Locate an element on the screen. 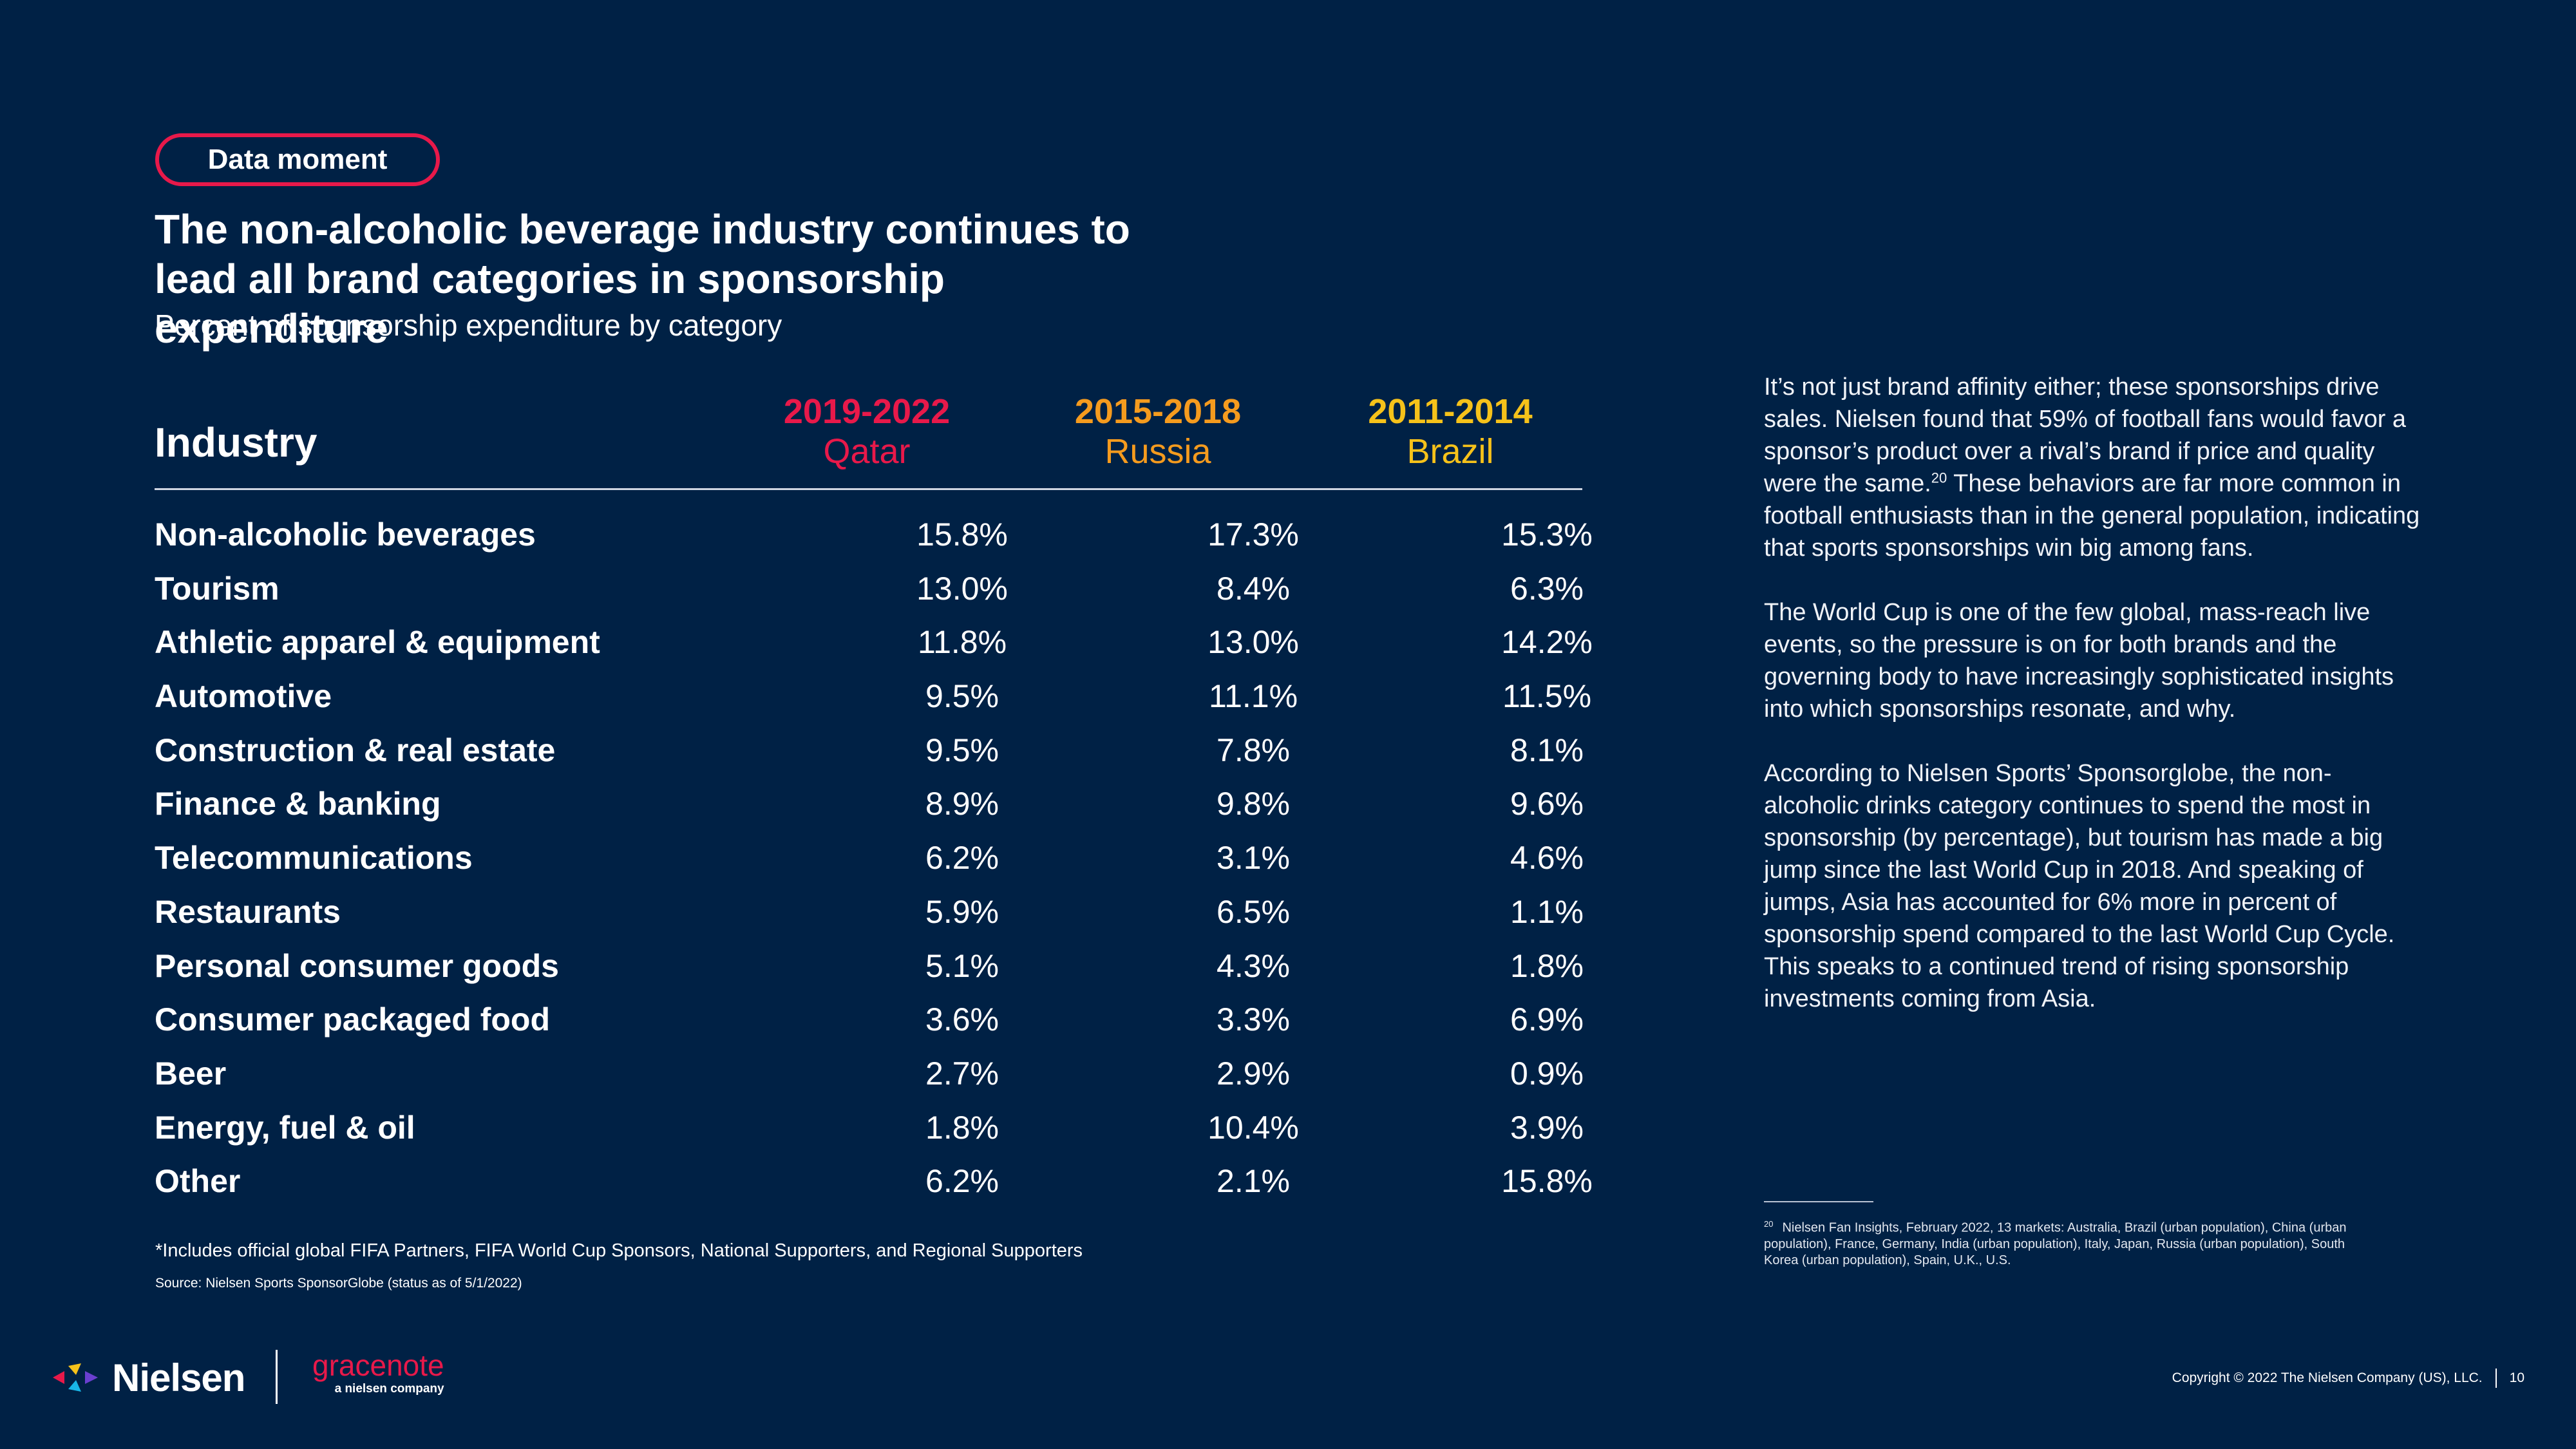  value-2015-2018: 8.4% is located at coordinates (1254, 588).